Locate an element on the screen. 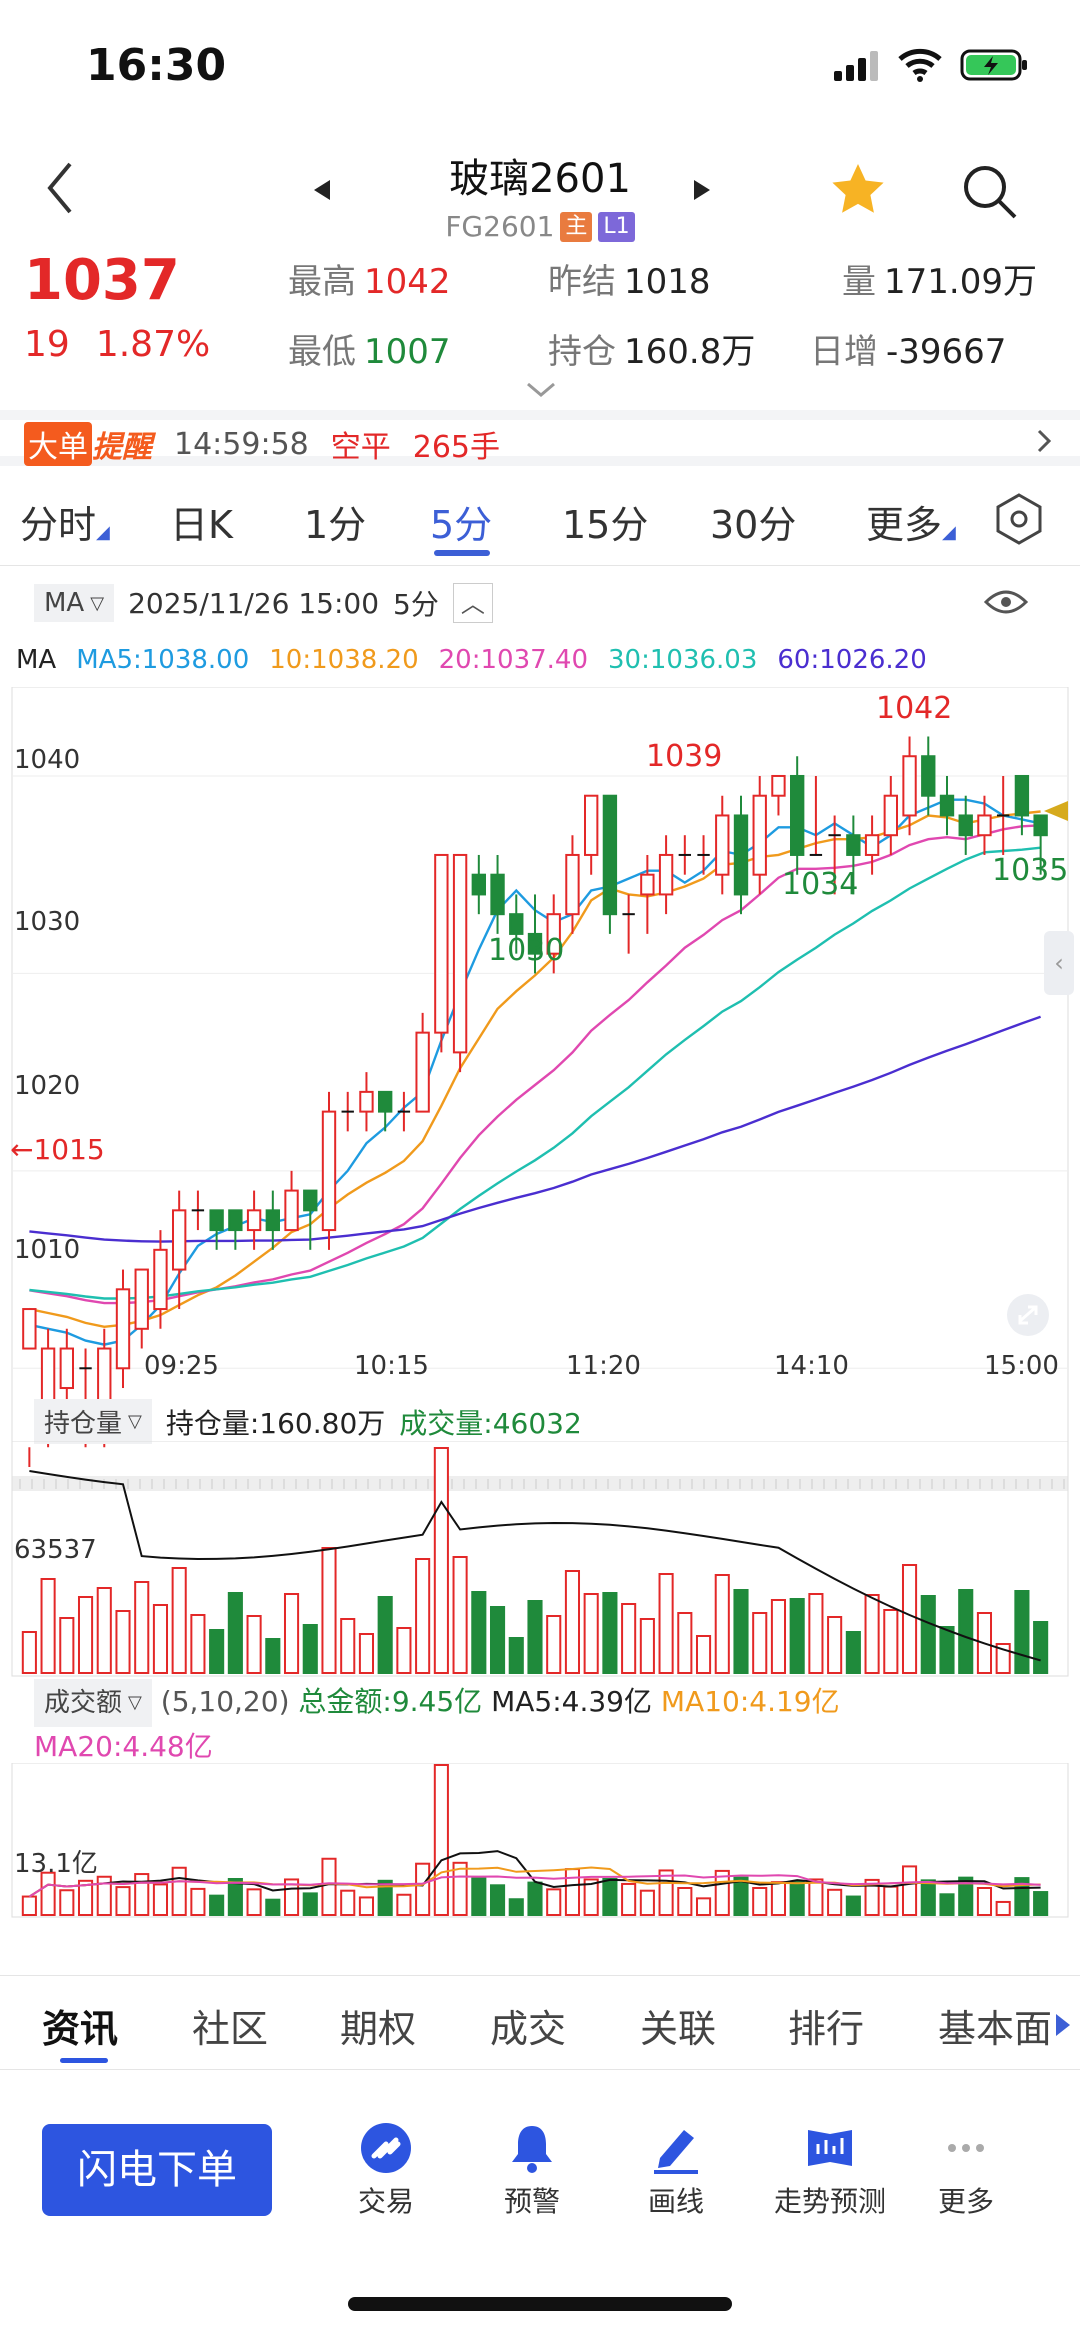 This screenshot has width=1080, height=2337. trend-label: 走势预测 is located at coordinates (829, 2201).